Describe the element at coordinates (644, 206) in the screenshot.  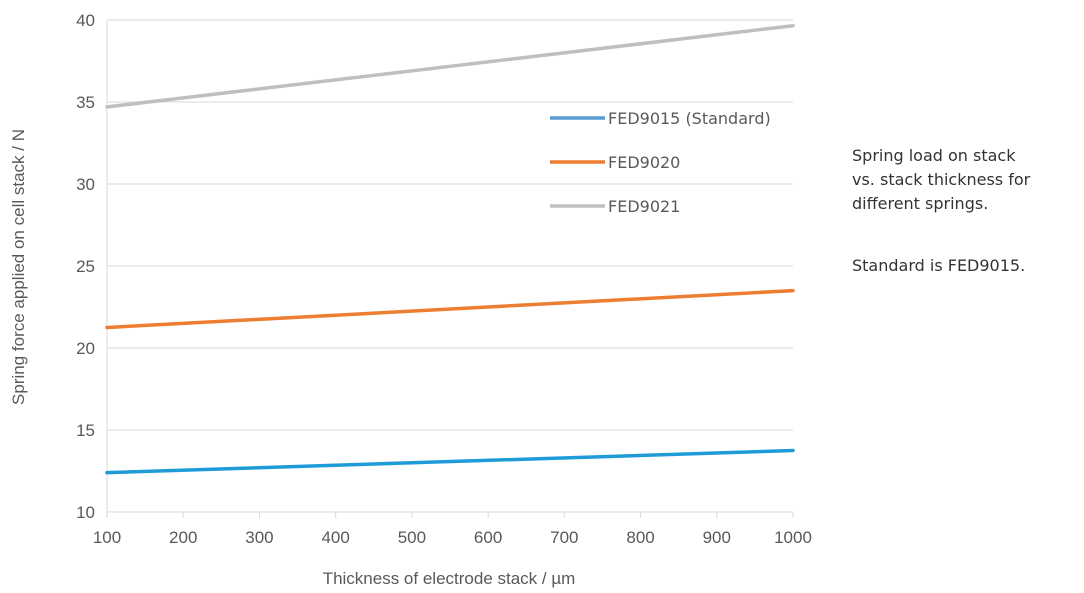
I see `legend-label: FED9021` at that location.